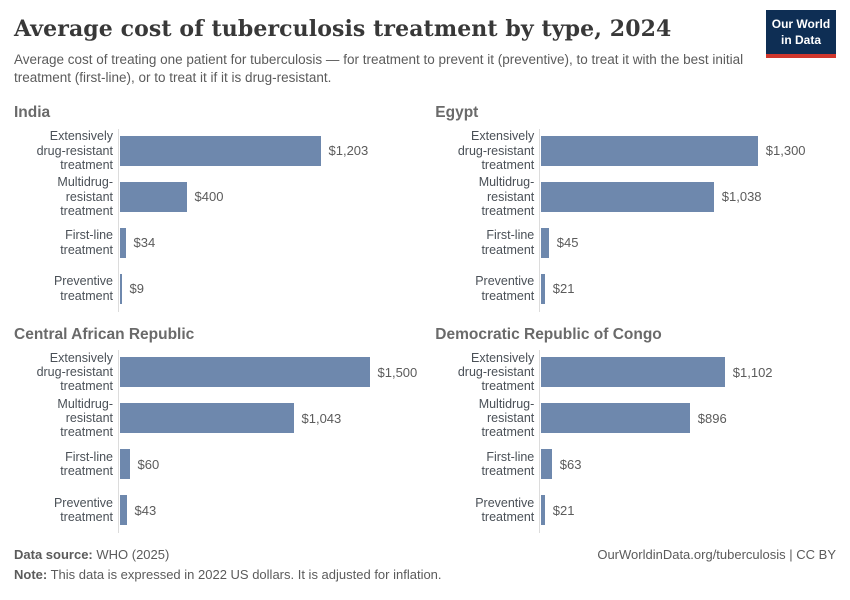 Image resolution: width=850 pixels, height=600 pixels. Describe the element at coordinates (635, 242) in the screenshot. I see `bar-row: First-line treatment $45` at that location.